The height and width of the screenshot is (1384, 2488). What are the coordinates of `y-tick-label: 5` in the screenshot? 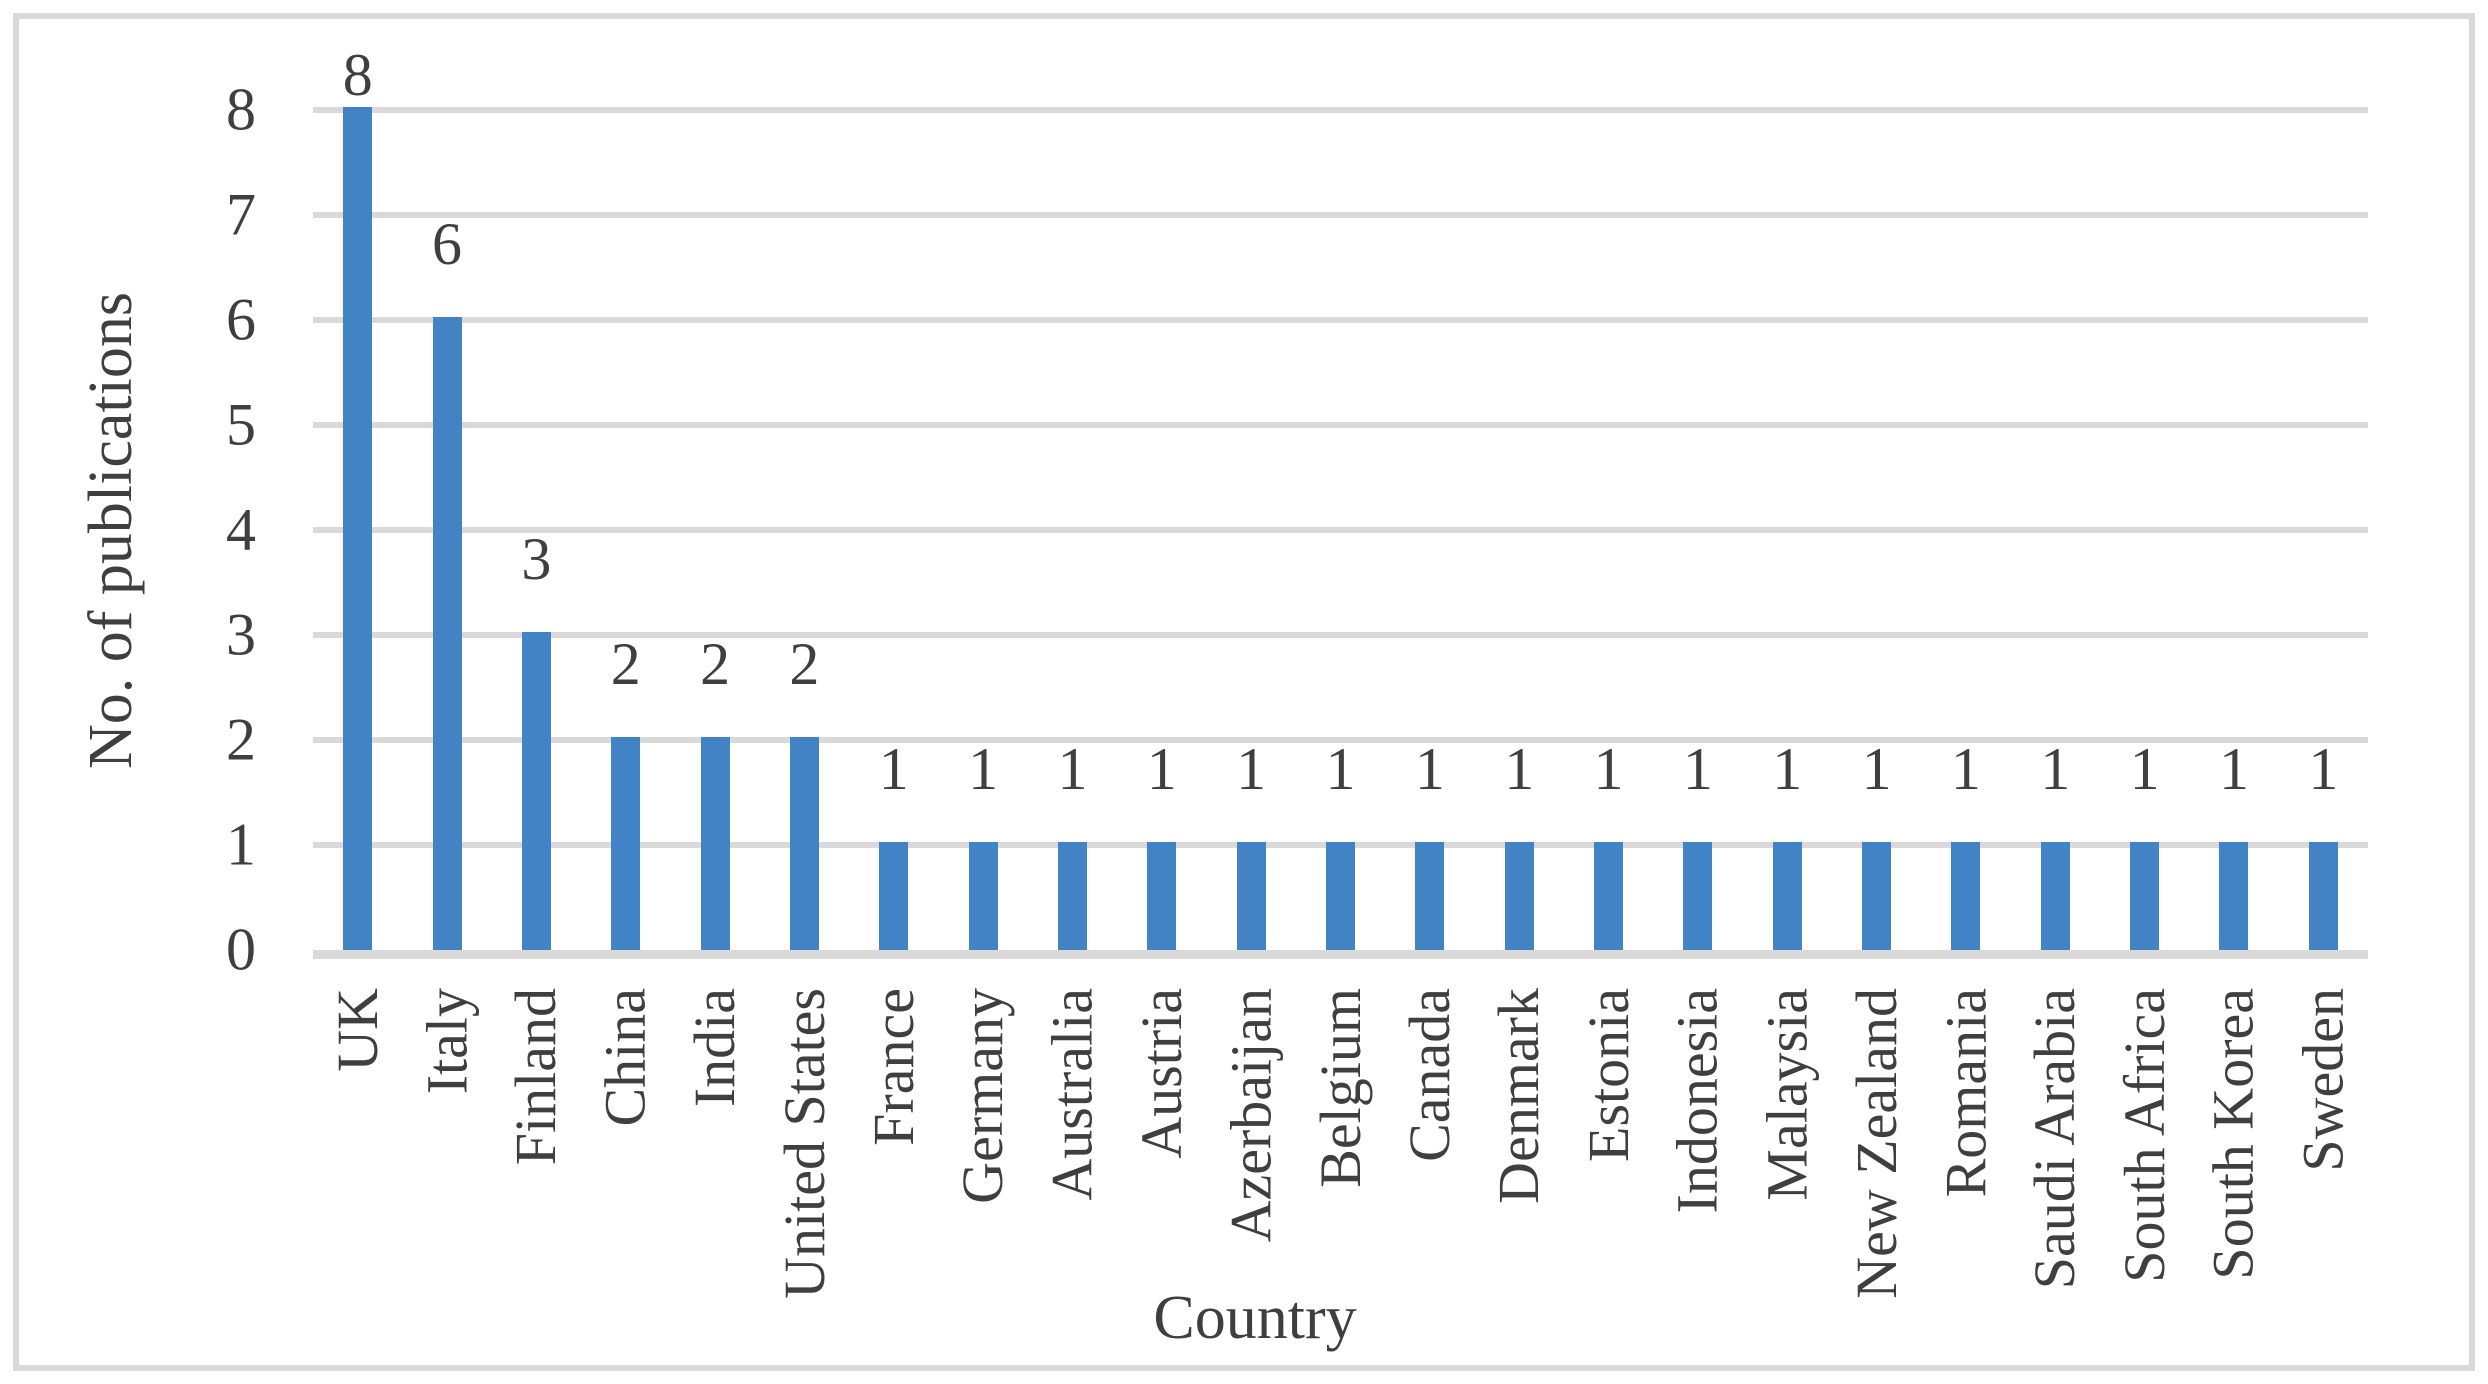 It's located at (241, 424).